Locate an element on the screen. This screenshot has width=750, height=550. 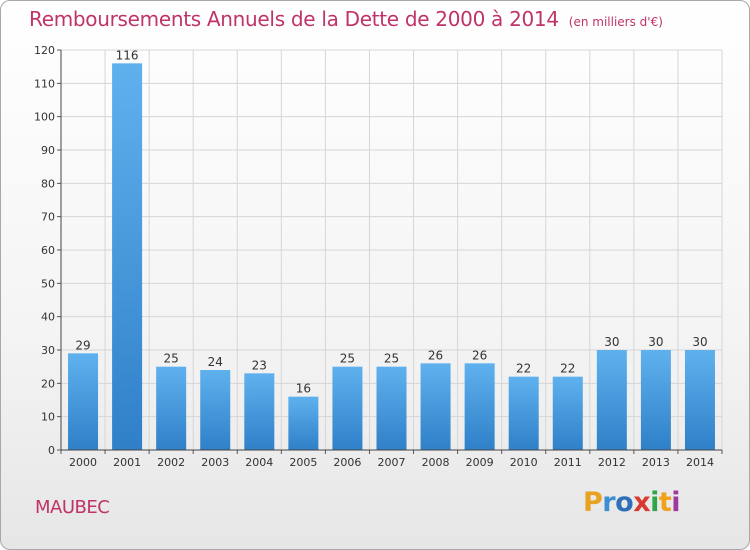
x-tick-label: 2014 is located at coordinates (700, 462).